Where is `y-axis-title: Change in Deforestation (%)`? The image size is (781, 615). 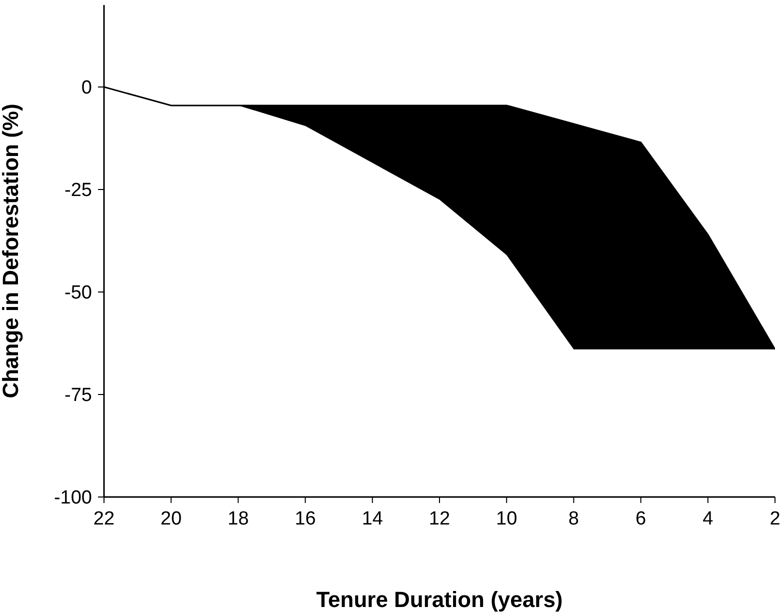
y-axis-title: Change in Deforestation (%) is located at coordinates (11, 251).